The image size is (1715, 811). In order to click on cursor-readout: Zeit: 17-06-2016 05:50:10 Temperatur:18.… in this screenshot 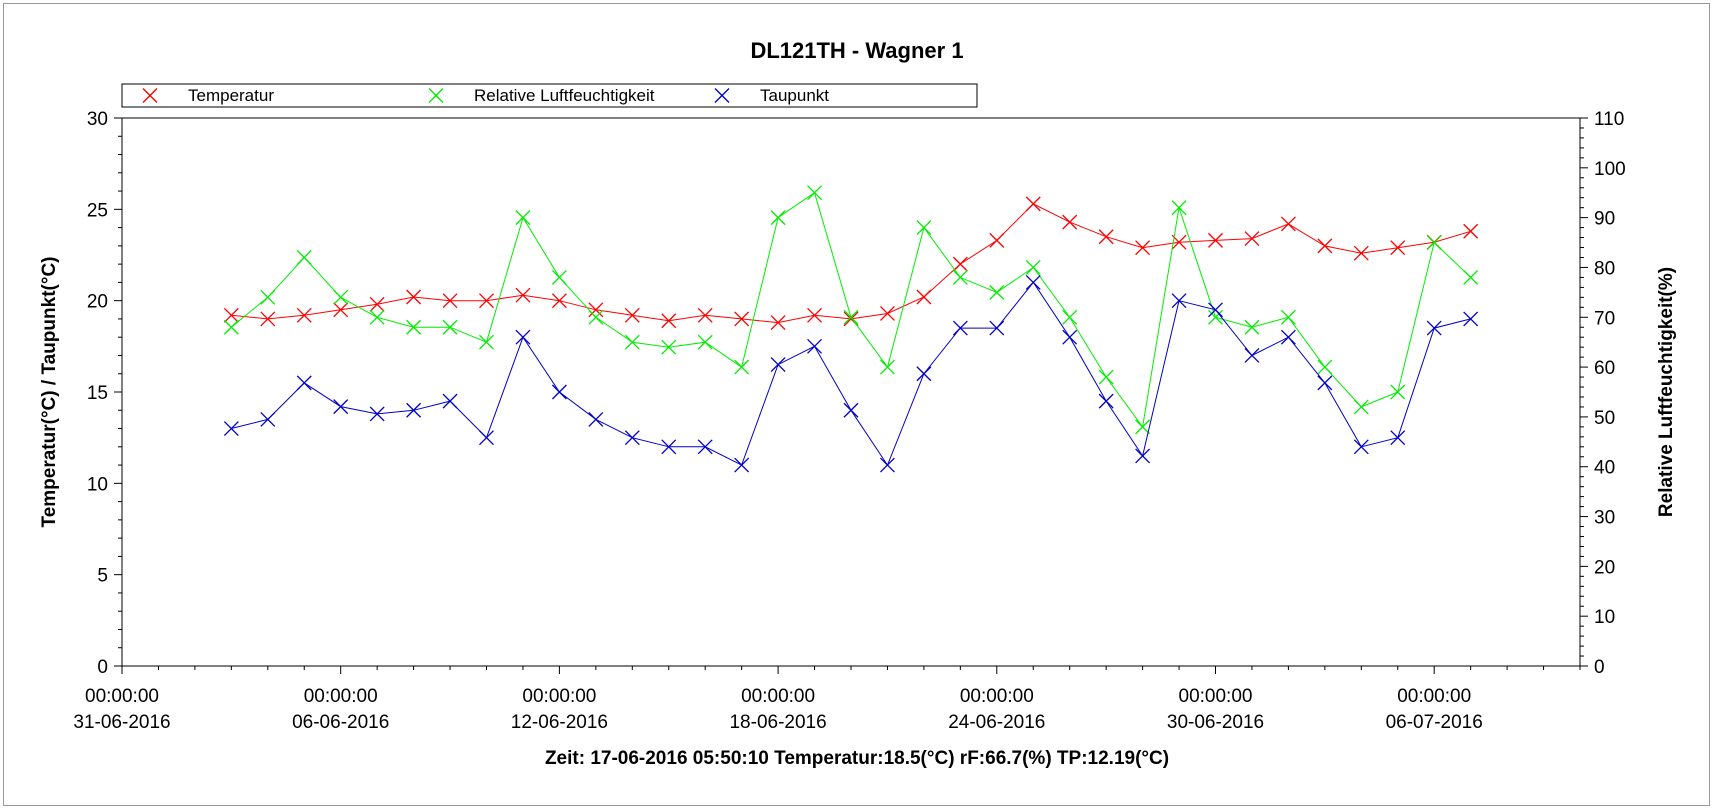, I will do `click(857, 758)`.